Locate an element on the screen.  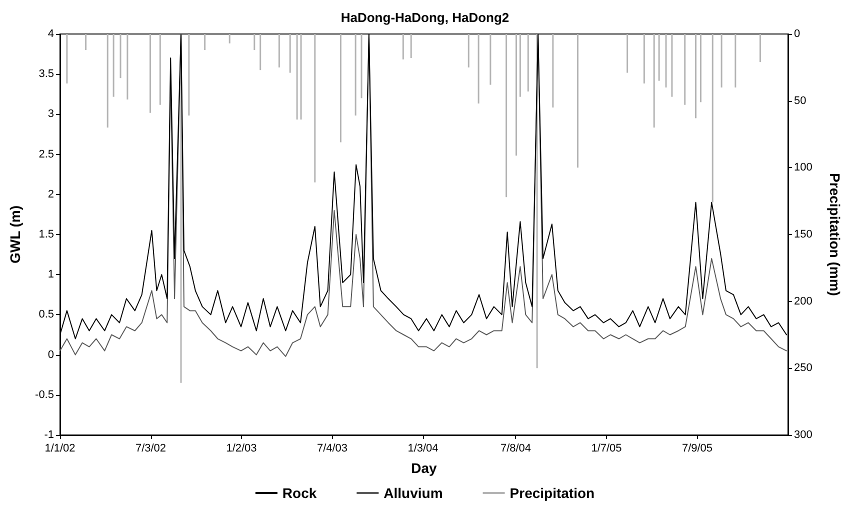
chart-title: HaDong-HaDong, HaDong2 is located at coordinates (425, 17).